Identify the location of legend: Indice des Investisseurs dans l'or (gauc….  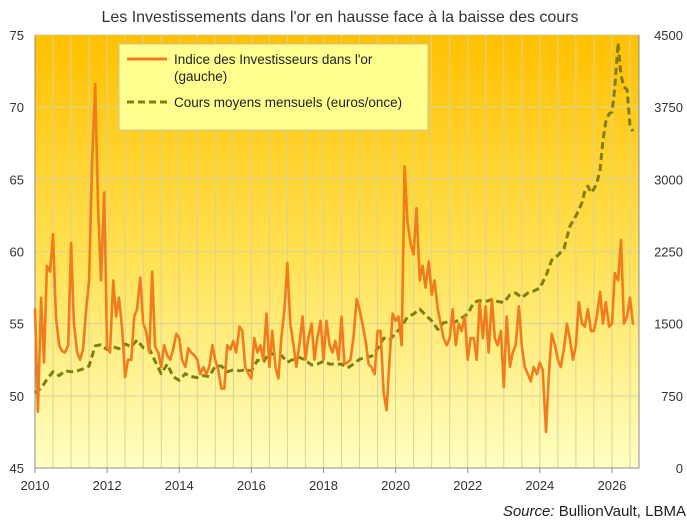
(273, 87).